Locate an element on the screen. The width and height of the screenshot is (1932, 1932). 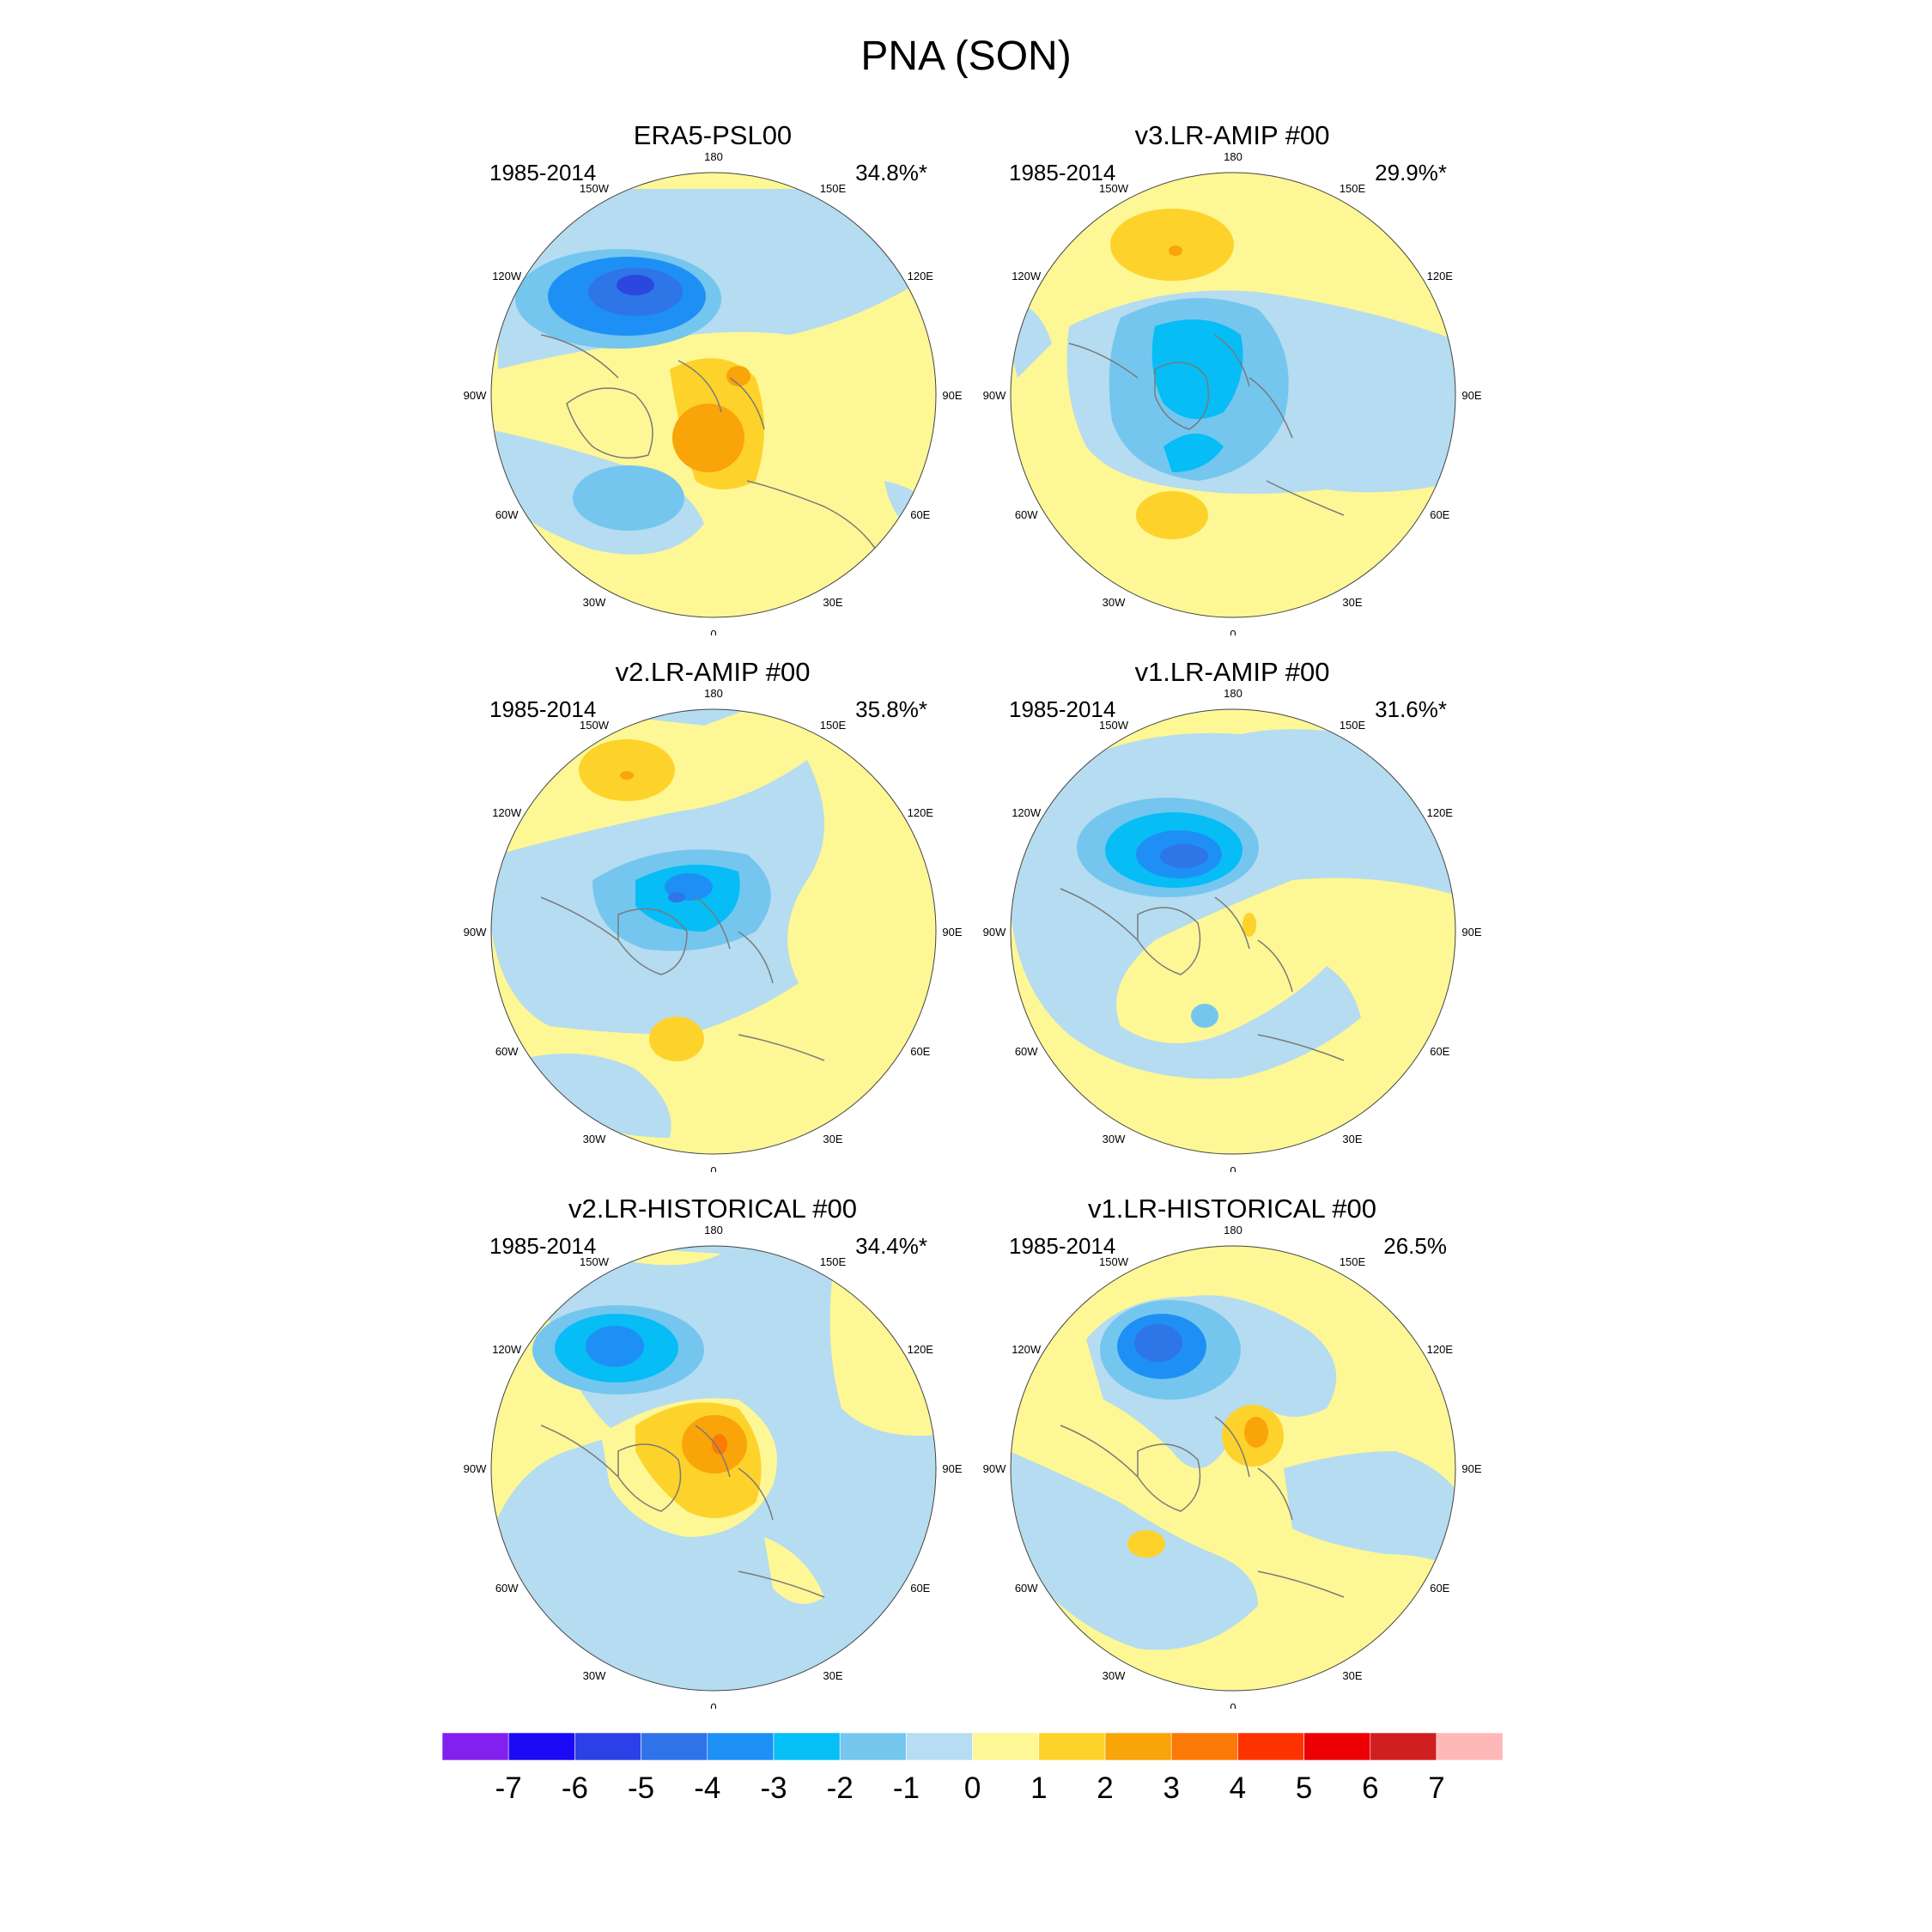
panel-title: v1.LR-HISTORICAL #00 is located at coordinates (1232, 1209).